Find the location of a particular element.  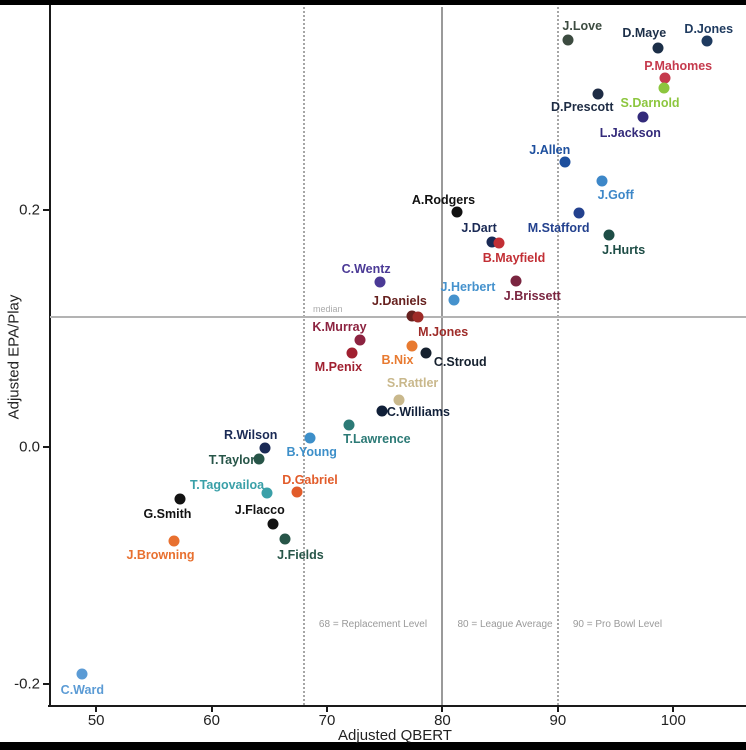

data-point-label-d-prescott: D.Prescott is located at coordinates (582, 106).